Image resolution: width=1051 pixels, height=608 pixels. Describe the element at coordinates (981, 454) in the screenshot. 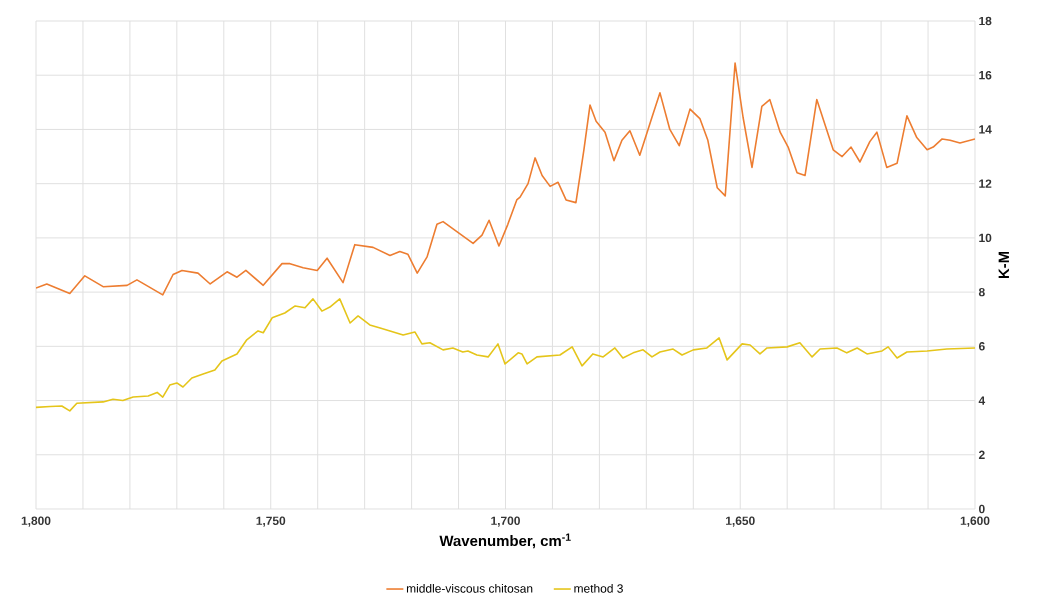

I see `y-tick-label: 2` at that location.